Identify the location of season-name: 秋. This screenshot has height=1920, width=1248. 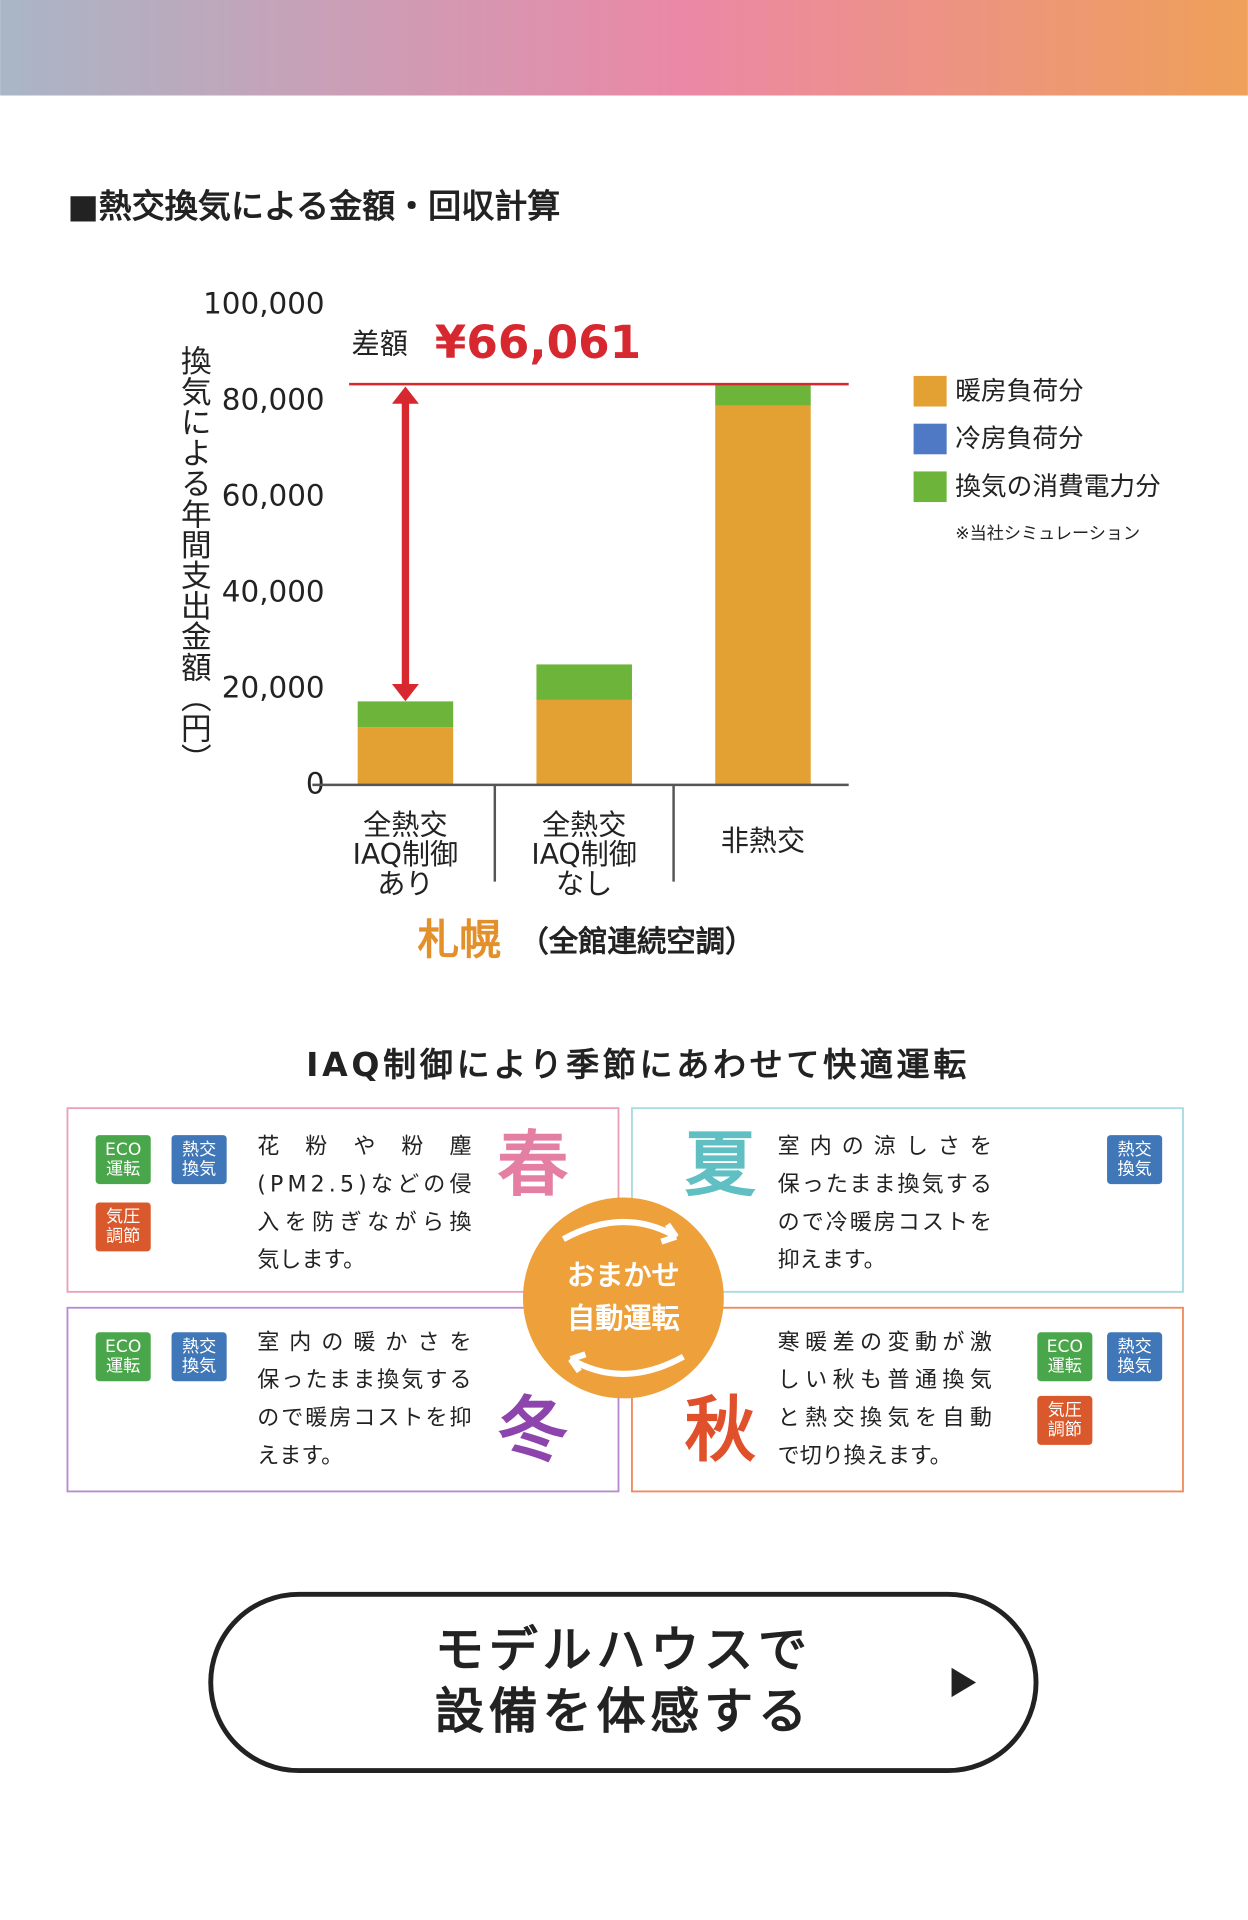
(720, 1430).